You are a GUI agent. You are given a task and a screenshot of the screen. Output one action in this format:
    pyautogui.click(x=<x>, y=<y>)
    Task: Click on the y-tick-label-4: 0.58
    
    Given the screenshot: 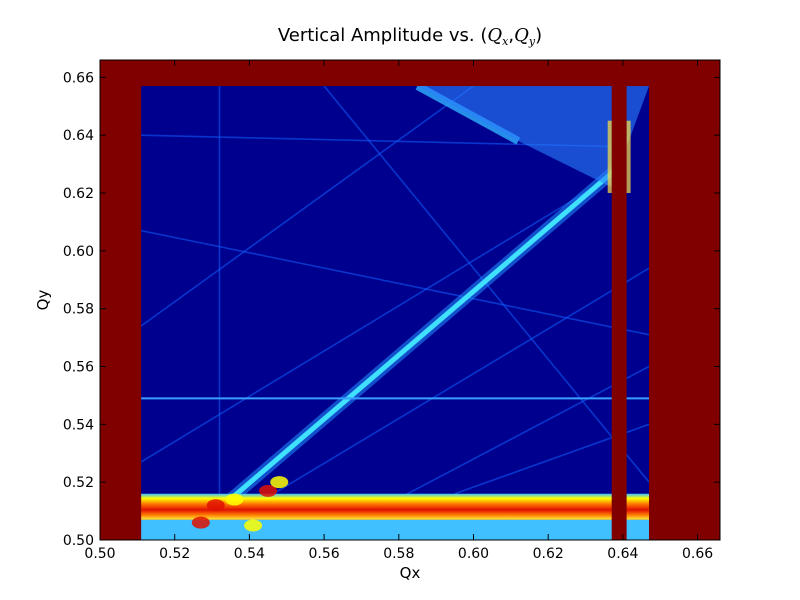 What is the action you would take?
    pyautogui.click(x=78, y=310)
    